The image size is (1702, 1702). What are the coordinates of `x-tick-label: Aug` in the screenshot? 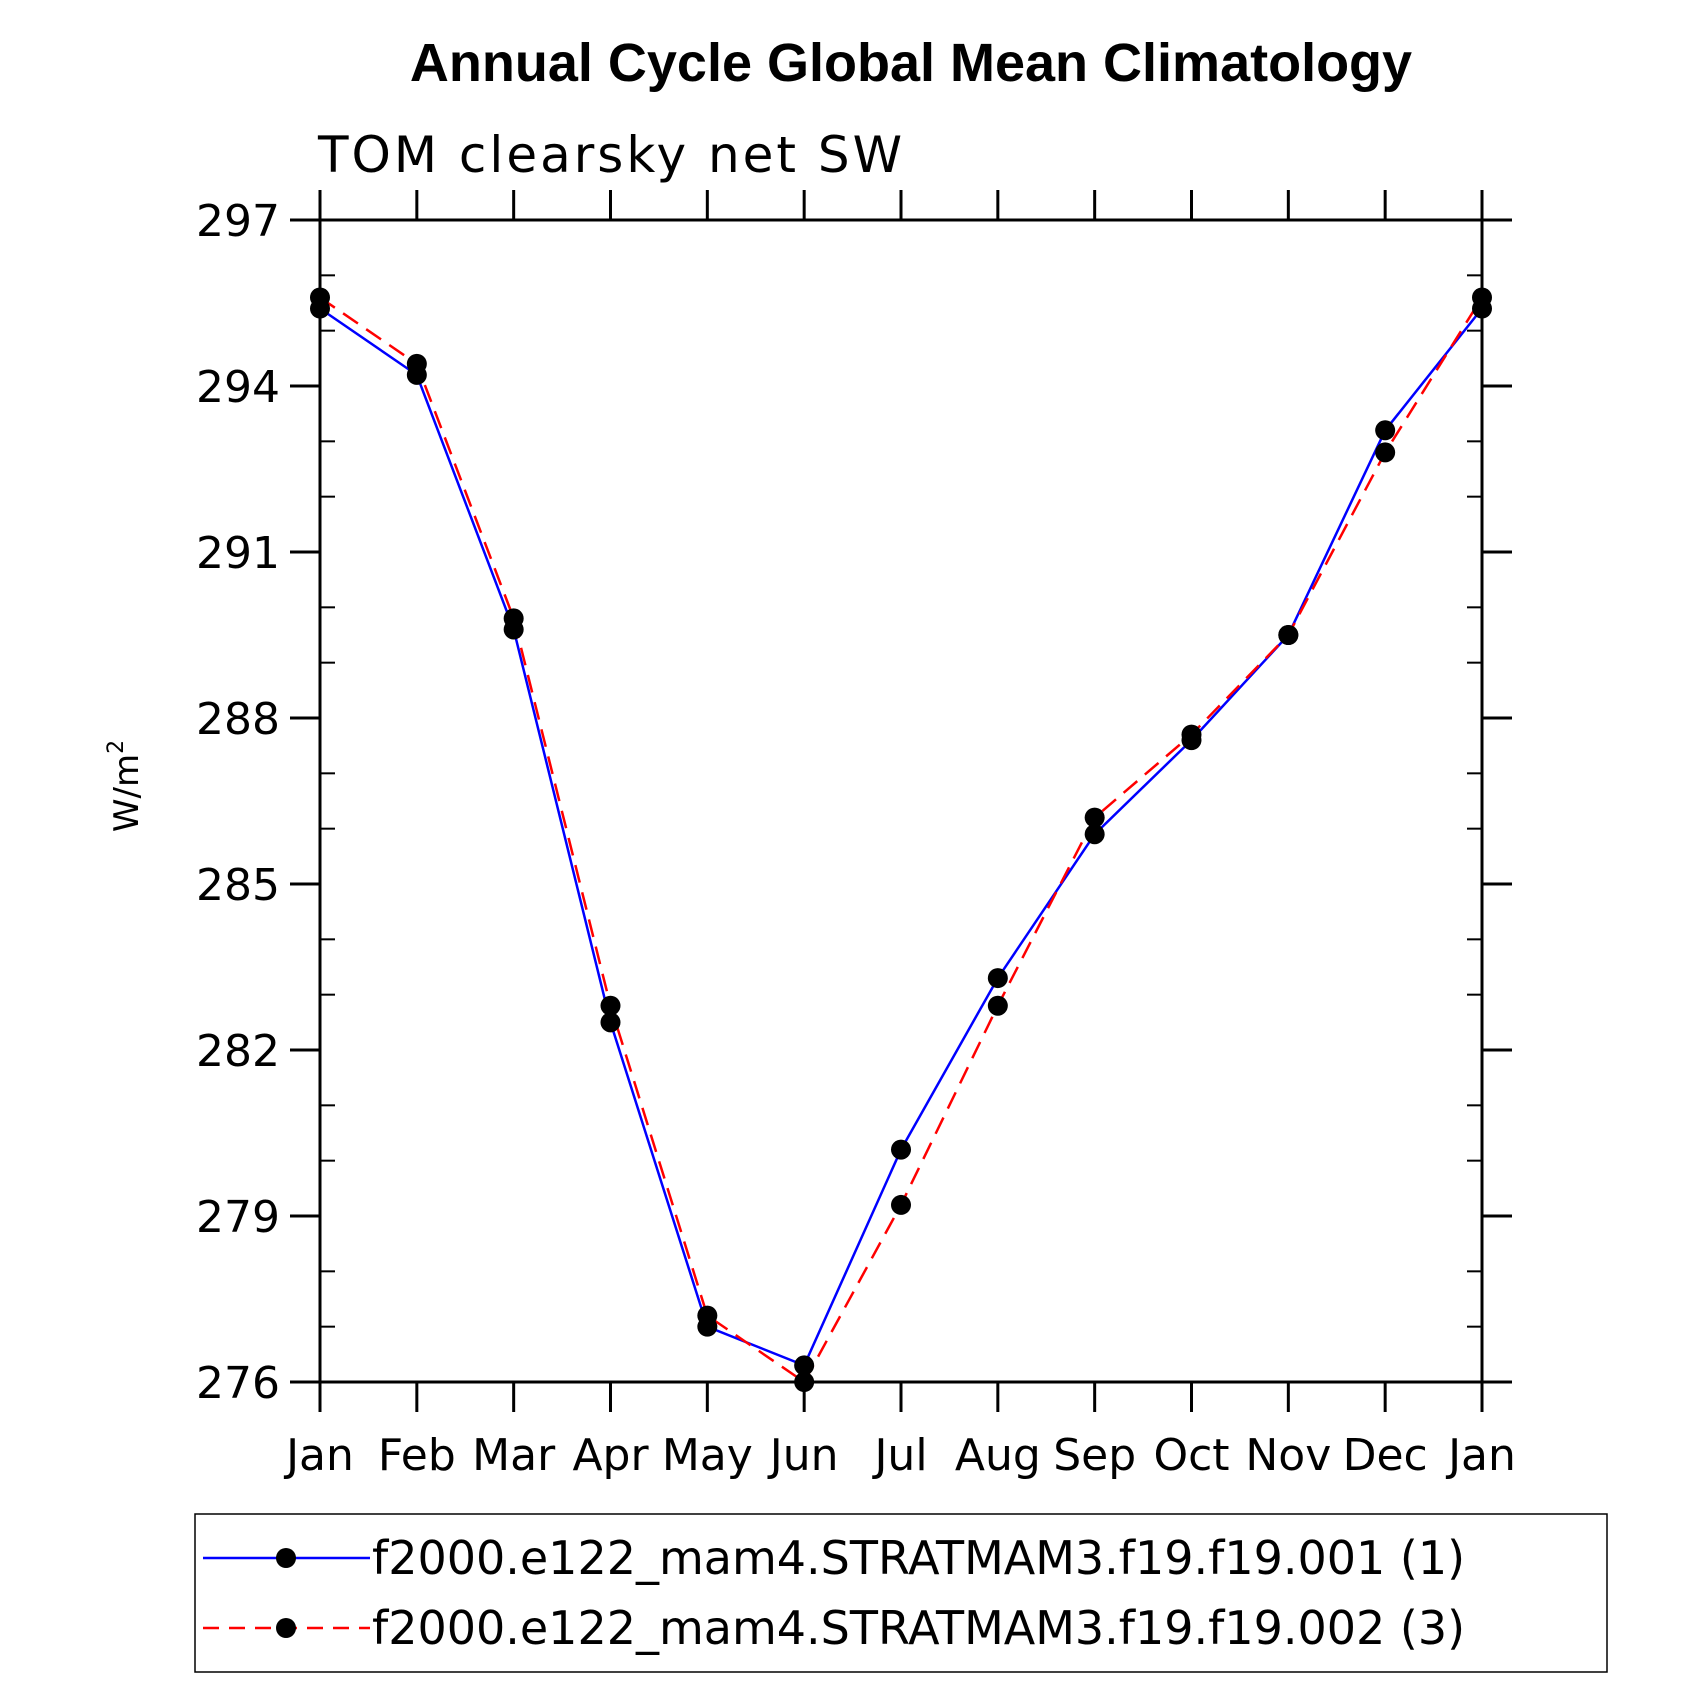 It's located at (998, 1455).